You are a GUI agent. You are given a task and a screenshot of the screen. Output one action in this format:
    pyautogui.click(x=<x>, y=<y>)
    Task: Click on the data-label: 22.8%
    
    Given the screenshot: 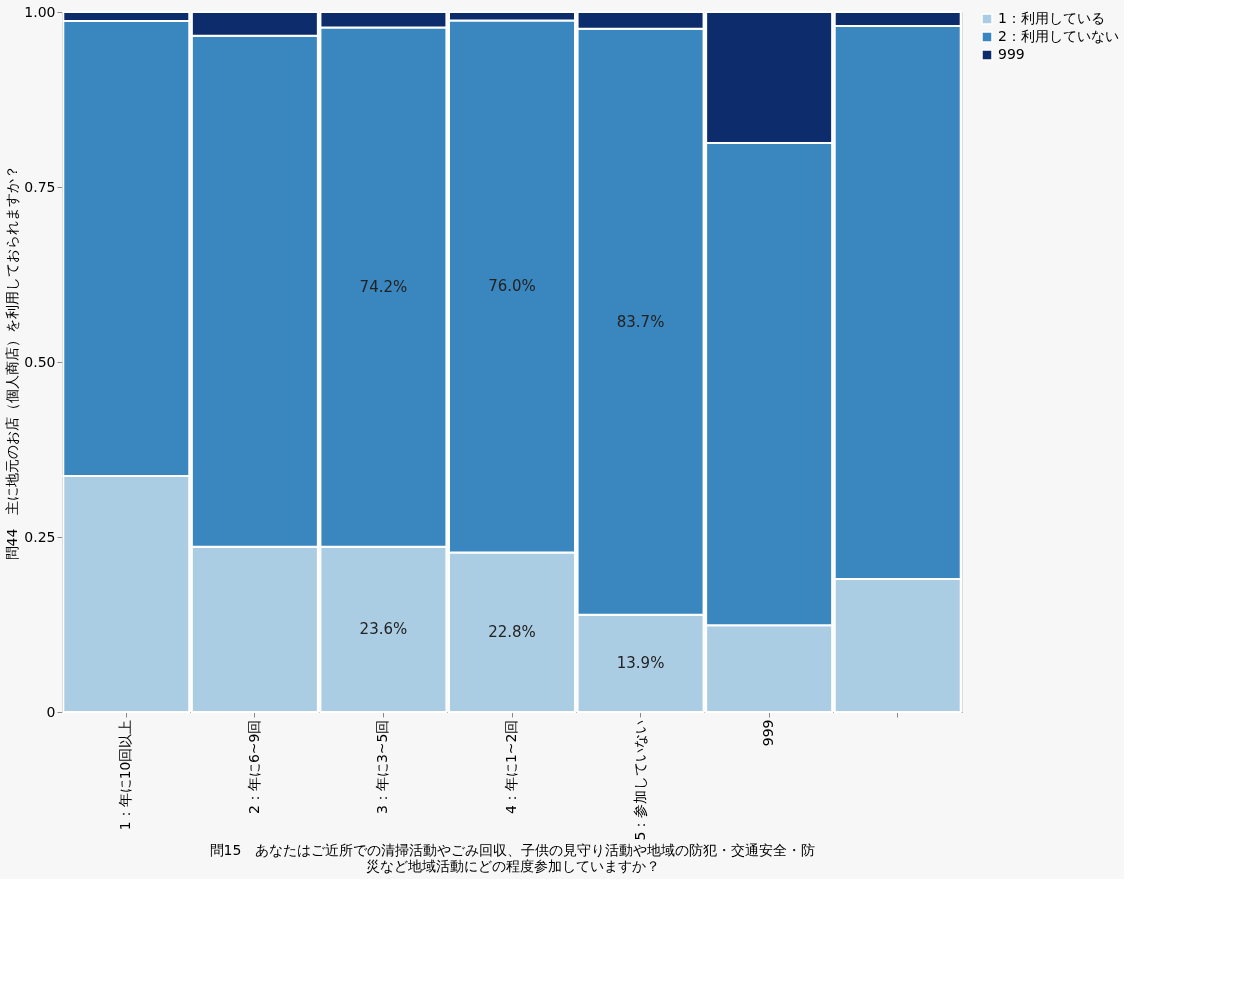 What is the action you would take?
    pyautogui.click(x=512, y=632)
    